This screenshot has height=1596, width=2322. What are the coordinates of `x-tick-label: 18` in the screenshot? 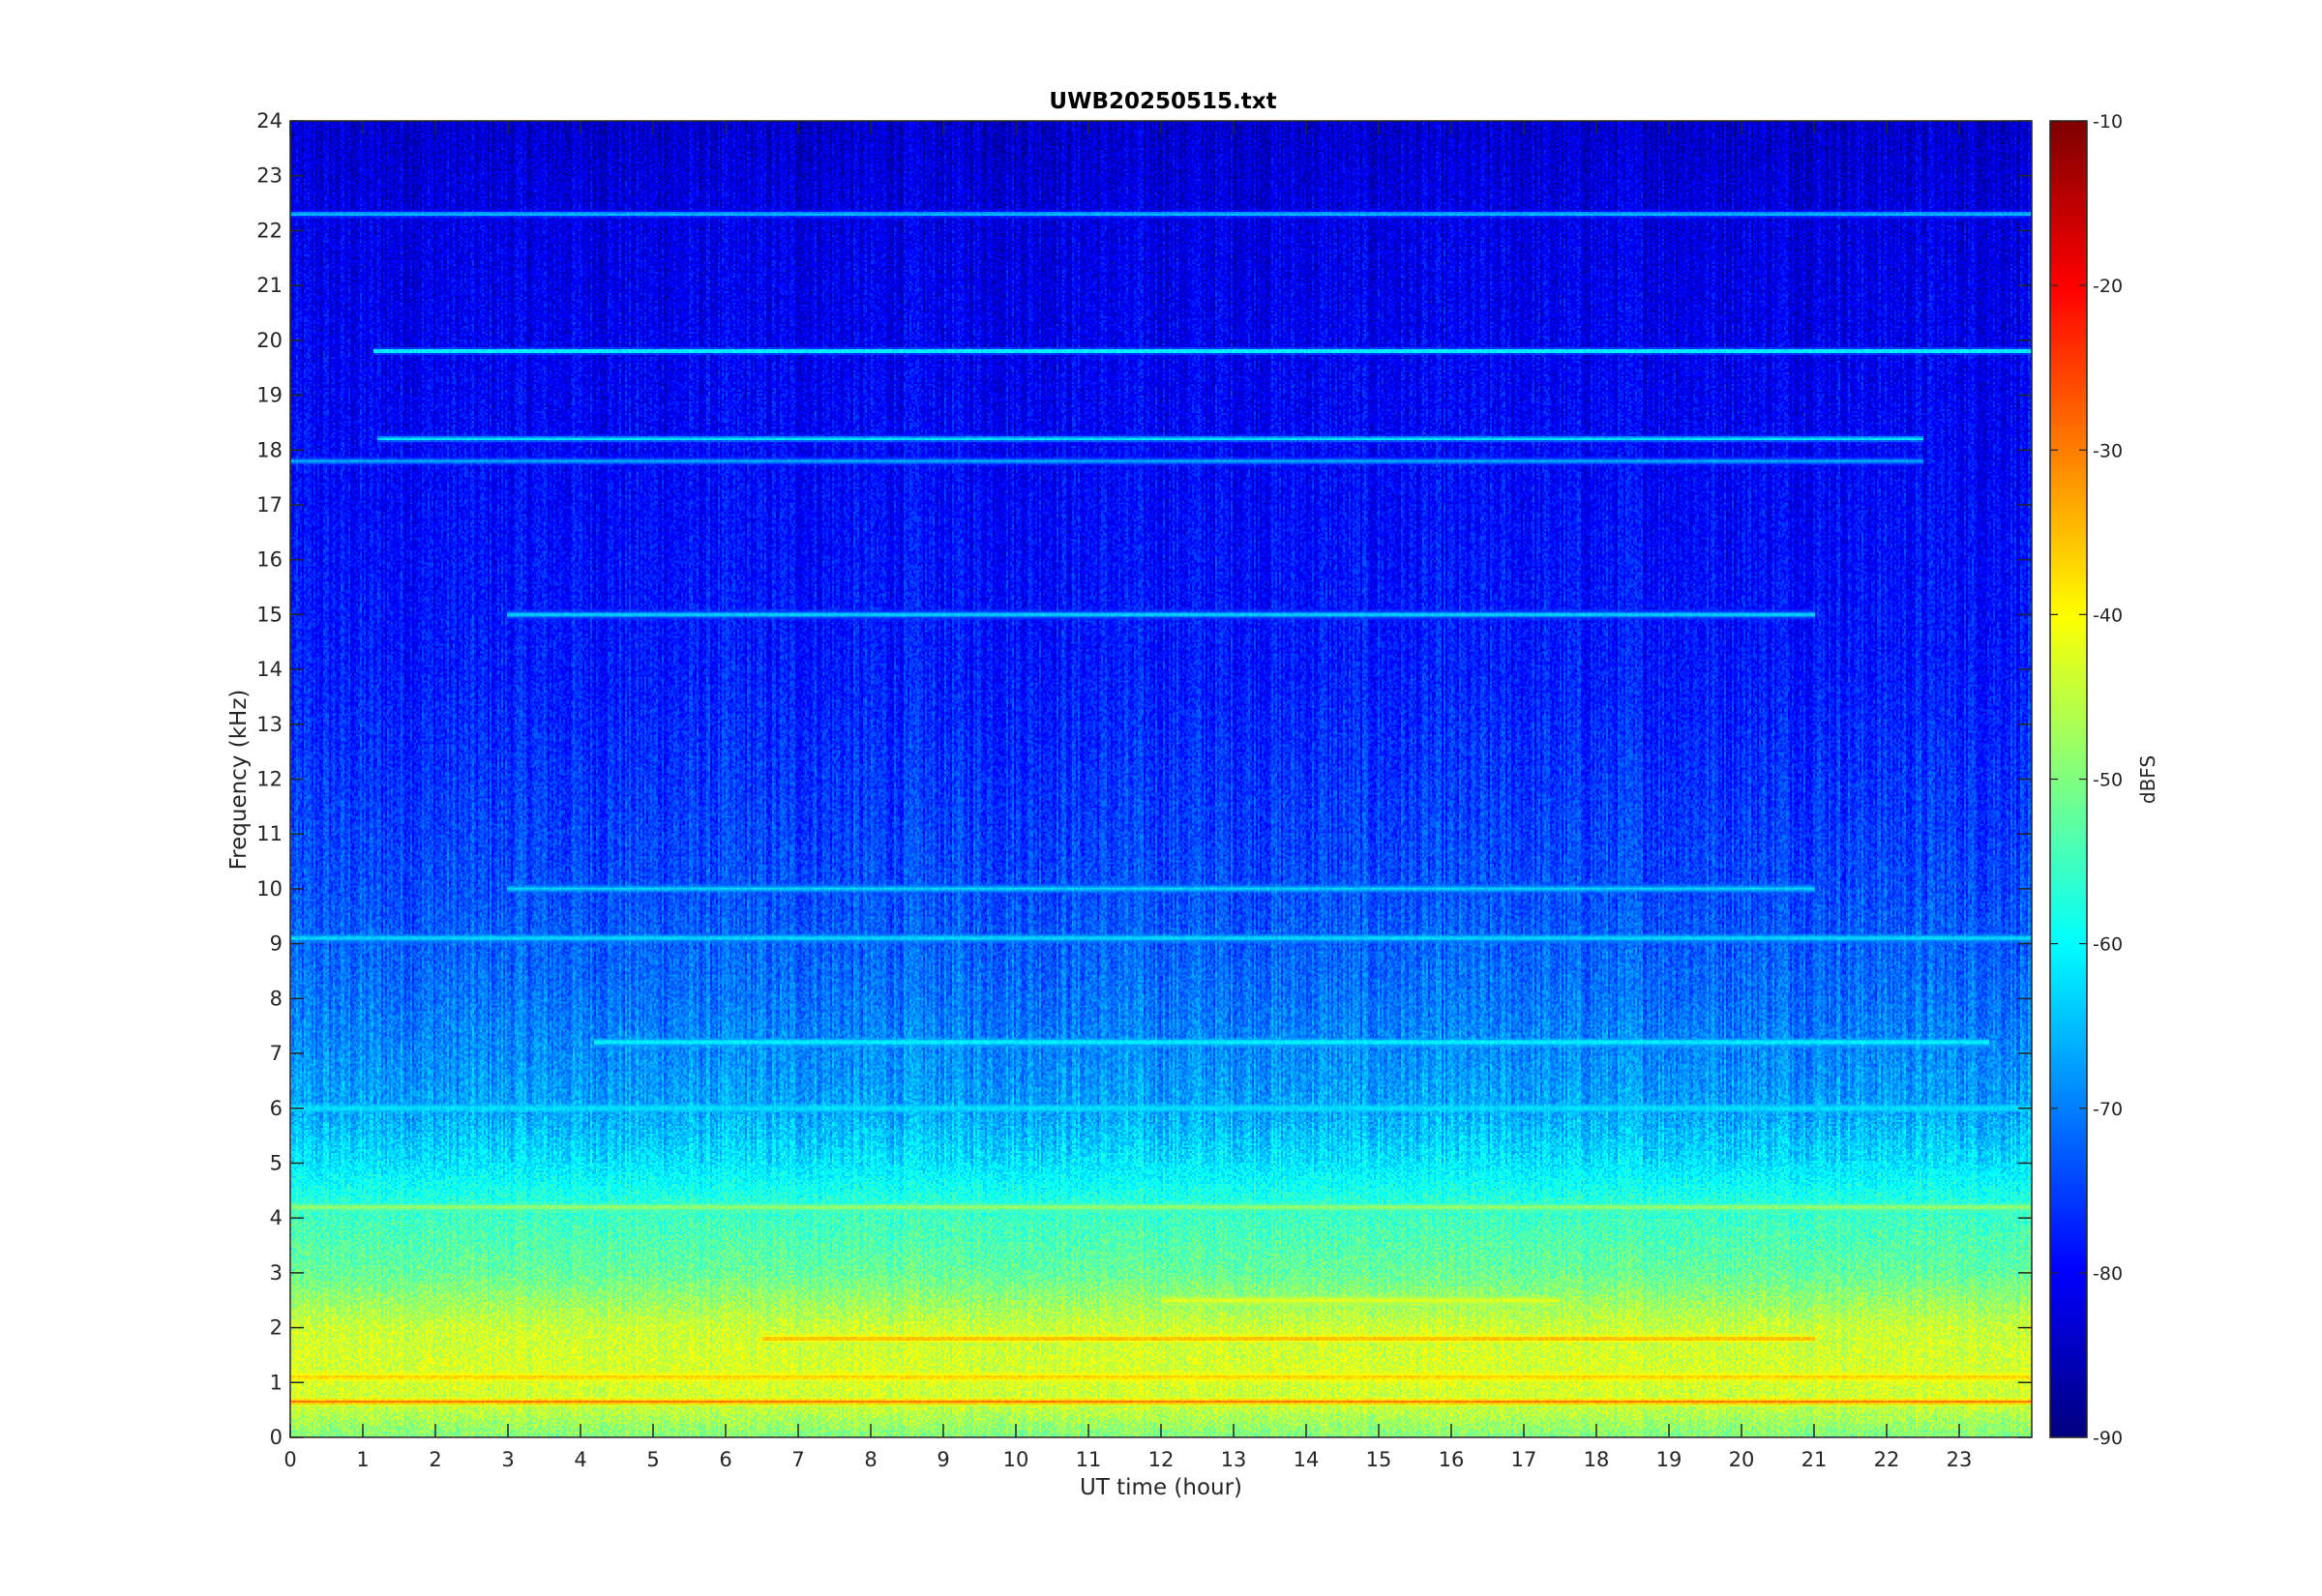 It's located at (1597, 1459).